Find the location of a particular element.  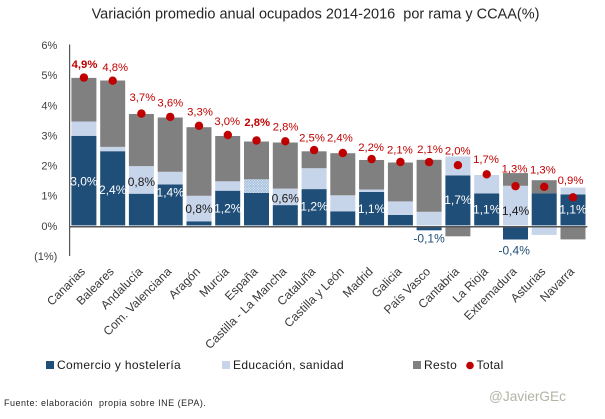

svg-text: 2% is located at coordinates (49, 167).